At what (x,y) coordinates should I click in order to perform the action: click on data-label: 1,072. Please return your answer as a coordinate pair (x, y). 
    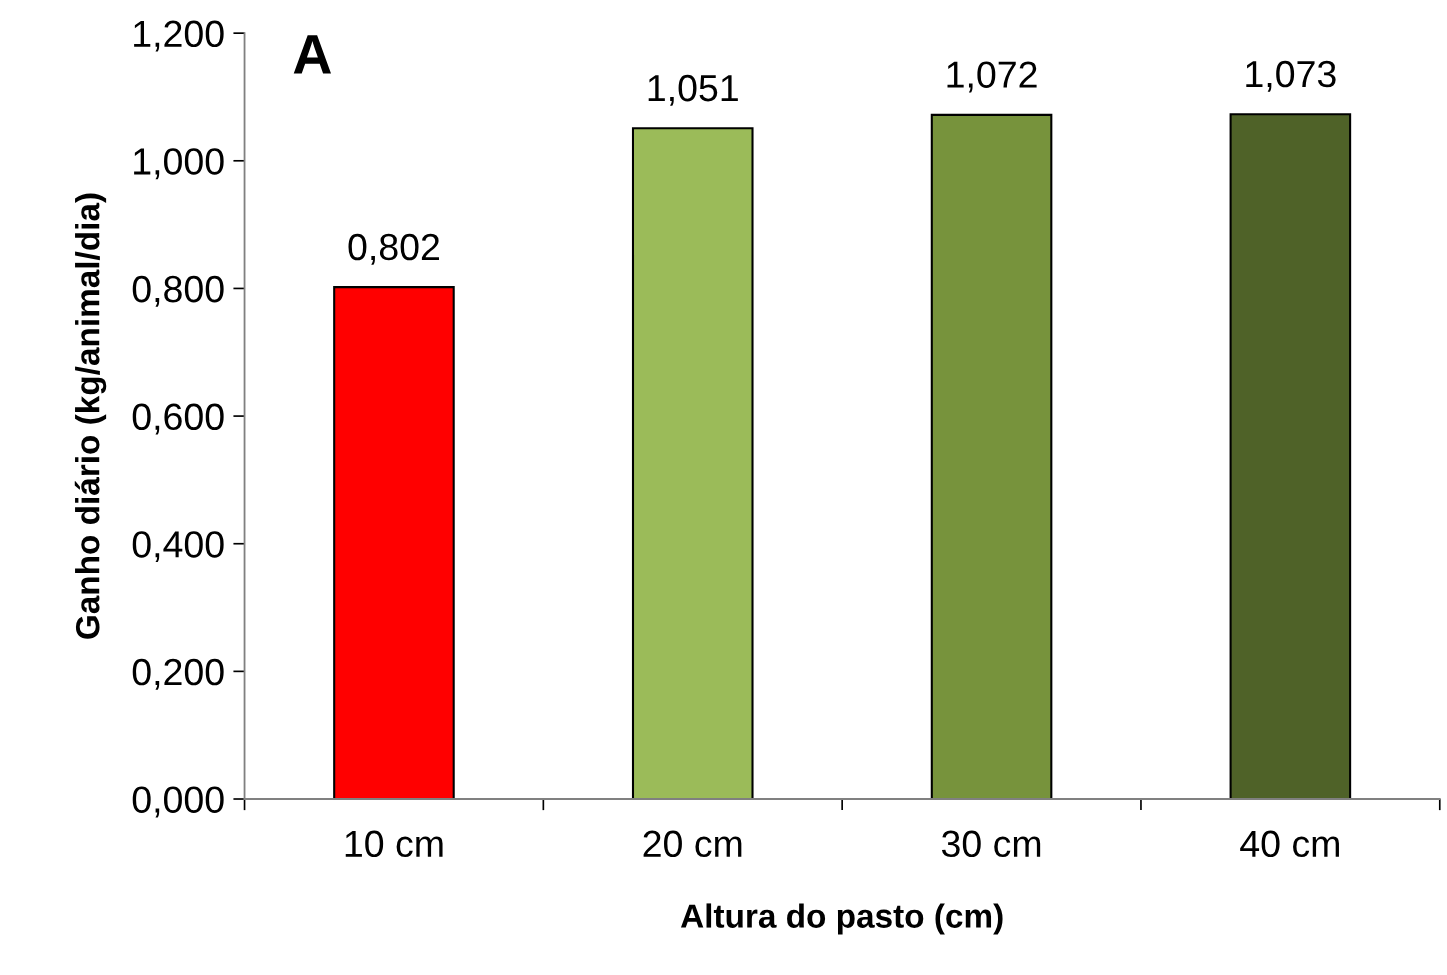
    Looking at the image, I should click on (992, 77).